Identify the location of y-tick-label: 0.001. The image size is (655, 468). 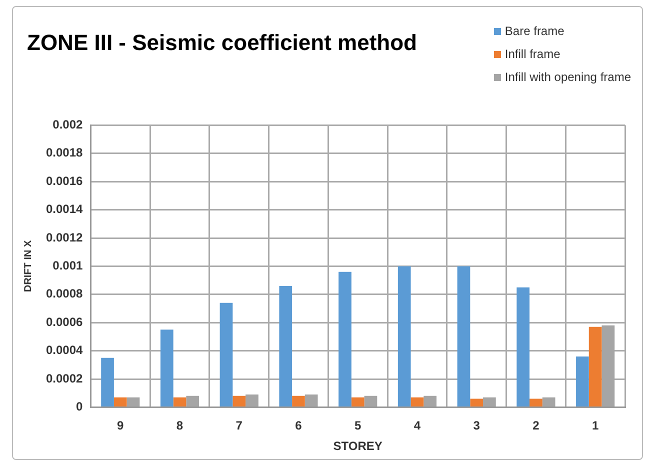
(68, 265).